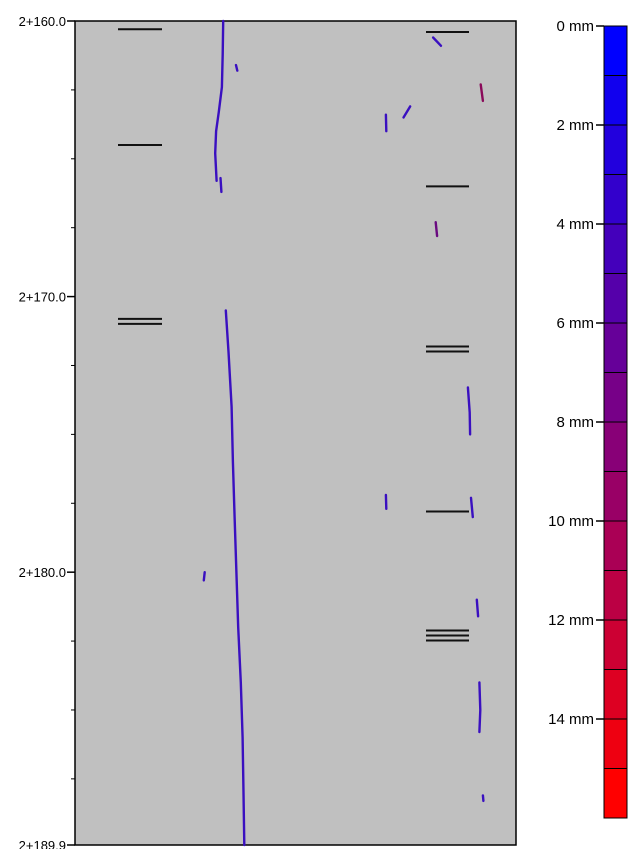 Image resolution: width=630 pixels, height=849 pixels. What do you see at coordinates (42, 21) in the screenshot?
I see `chainage-label: 2+160.0` at bounding box center [42, 21].